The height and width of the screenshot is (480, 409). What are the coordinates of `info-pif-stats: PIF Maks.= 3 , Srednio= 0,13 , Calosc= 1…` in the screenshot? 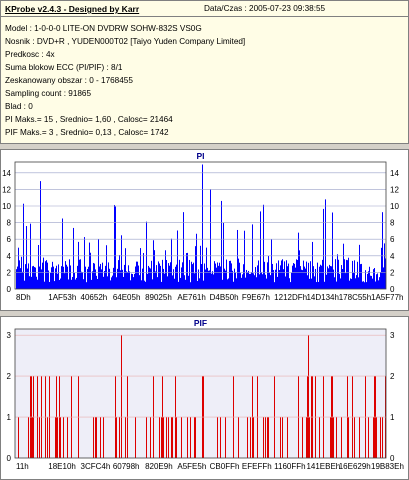 It's located at (87, 132).